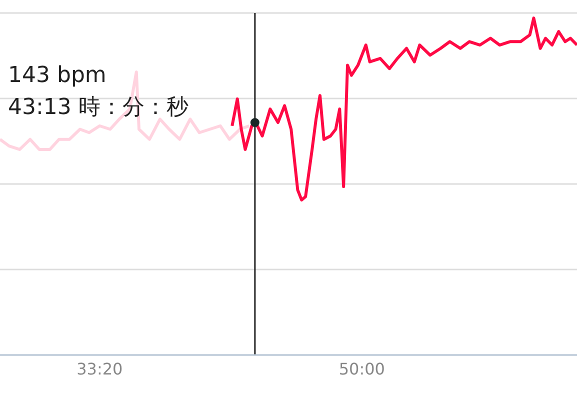 The image size is (577, 398). Describe the element at coordinates (58, 76) in the screenshot. I see `annotation: 143 bpm` at that location.